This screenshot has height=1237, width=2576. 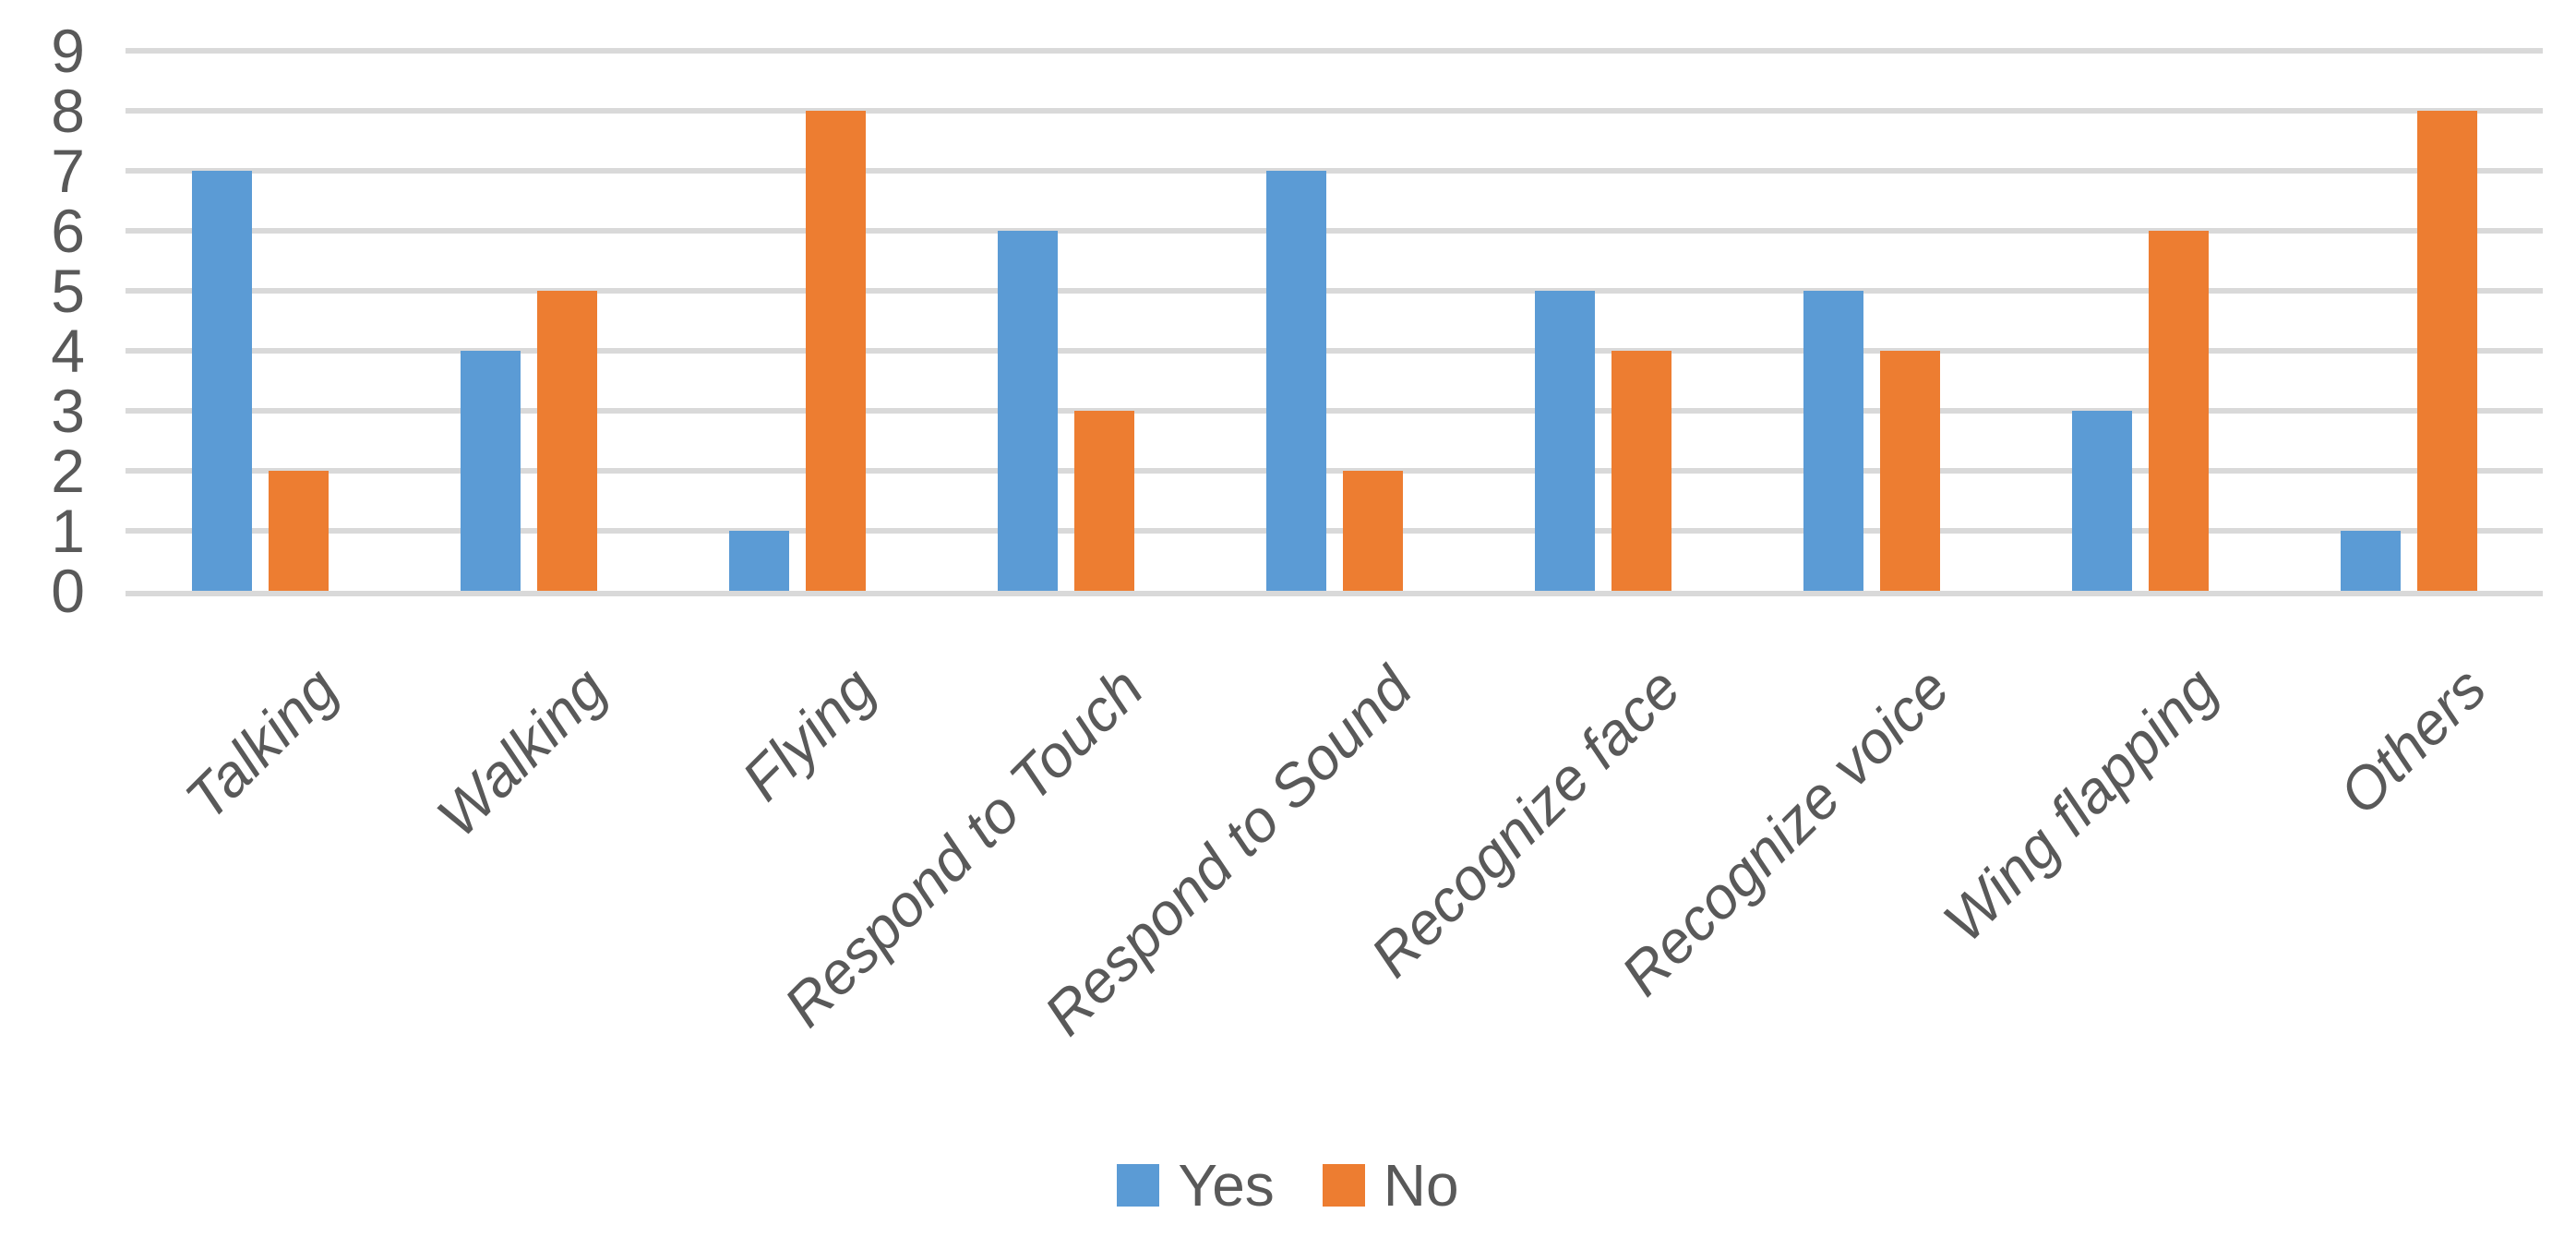 I want to click on legend-item-no: No, so click(x=1391, y=1185).